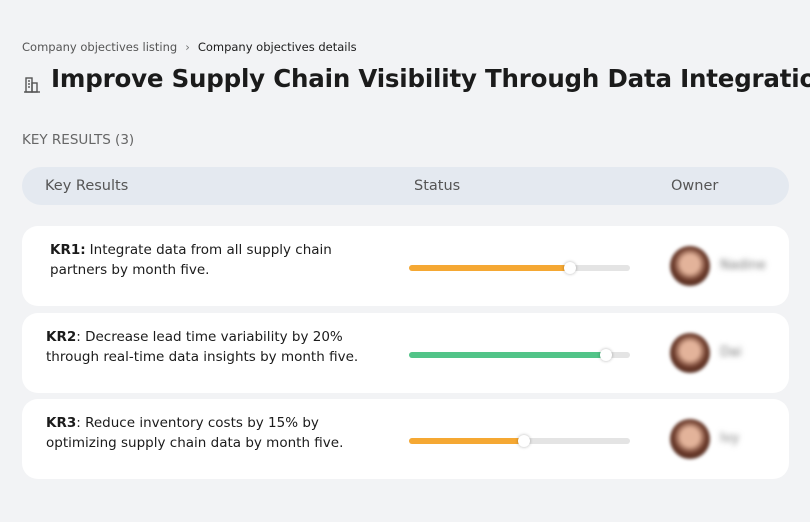 The width and height of the screenshot is (810, 522). What do you see at coordinates (87, 186) in the screenshot?
I see `column-header: Key Results` at bounding box center [87, 186].